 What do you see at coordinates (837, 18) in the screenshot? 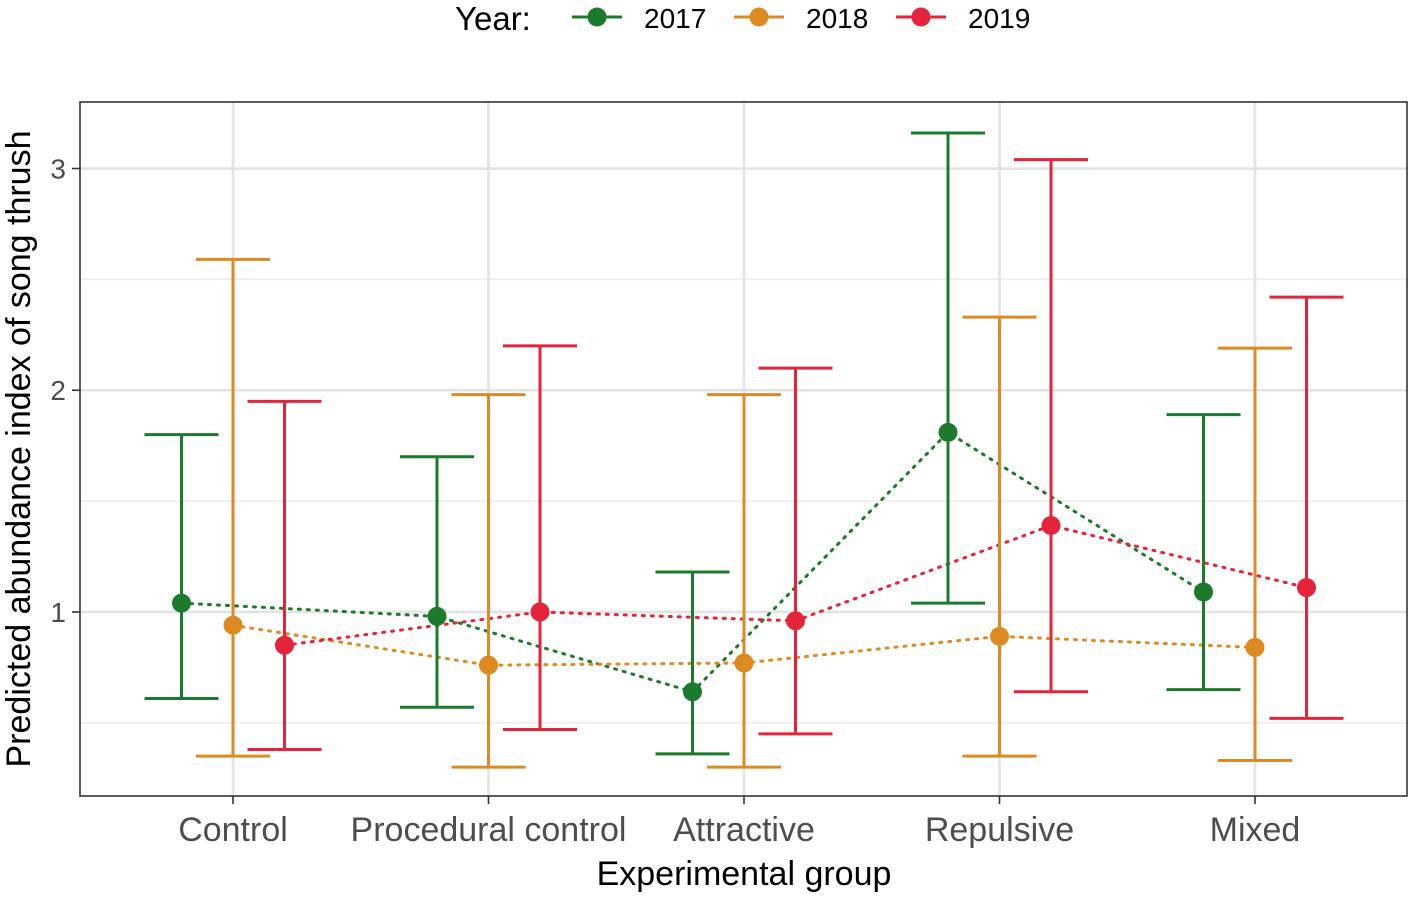
I see `legend-label: 2018` at bounding box center [837, 18].